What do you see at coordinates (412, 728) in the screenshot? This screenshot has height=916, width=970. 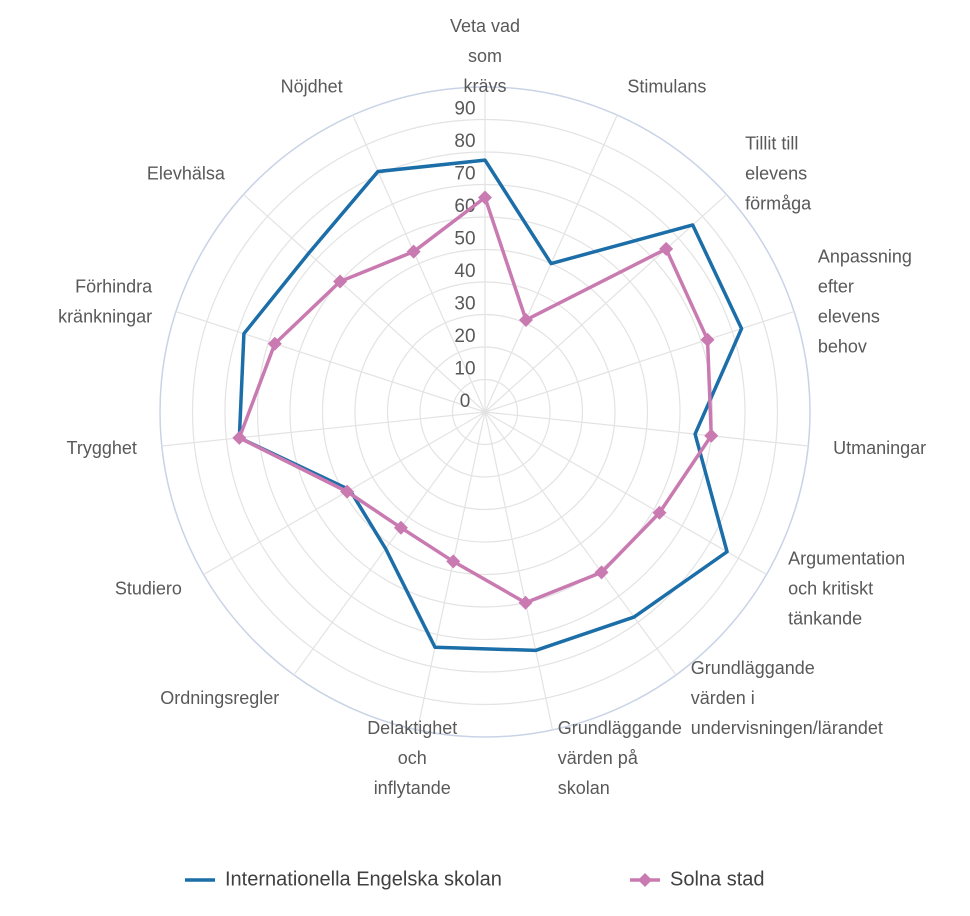 I see `category-label-line: Delaktighet` at bounding box center [412, 728].